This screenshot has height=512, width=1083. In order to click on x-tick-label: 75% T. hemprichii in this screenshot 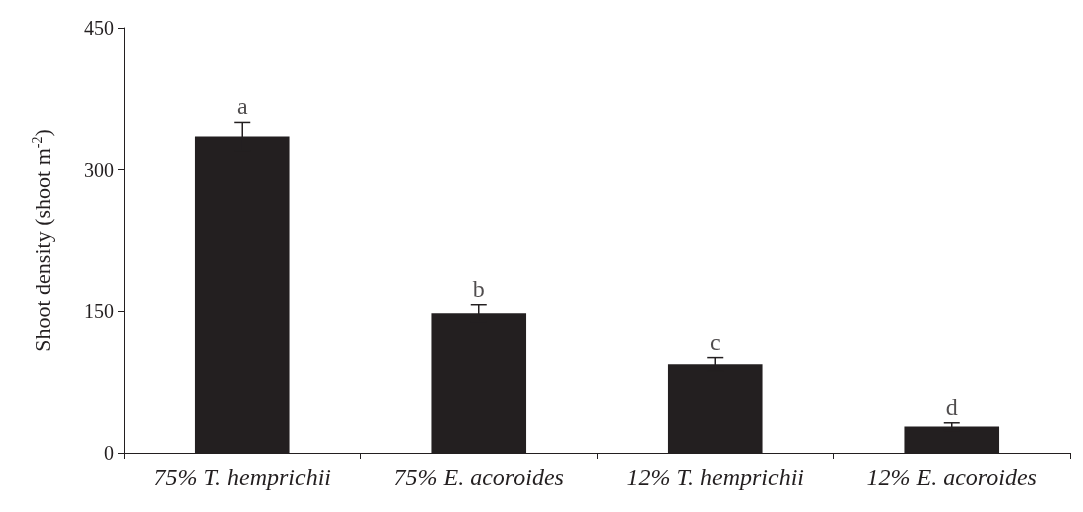, I will do `click(242, 477)`.